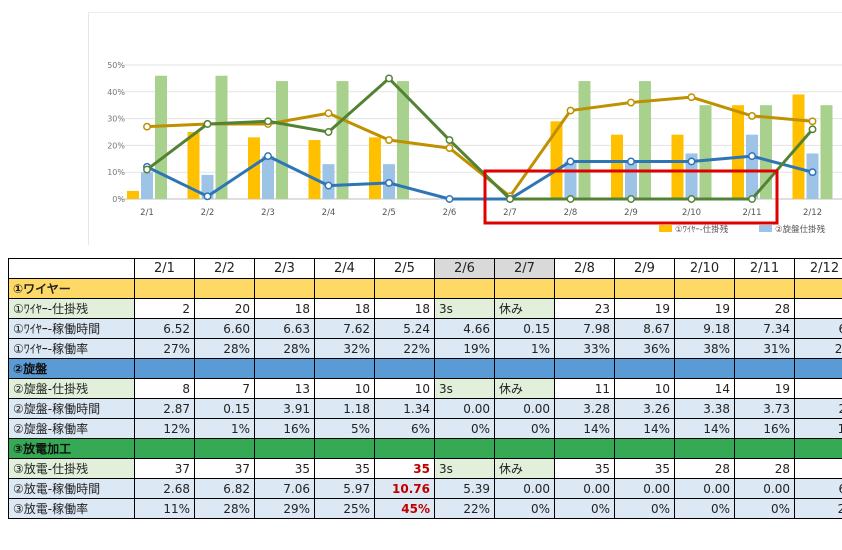 This screenshot has width=842, height=550. What do you see at coordinates (71, 488) in the screenshot?
I see `row-label: ②放電-稼働時間` at bounding box center [71, 488].